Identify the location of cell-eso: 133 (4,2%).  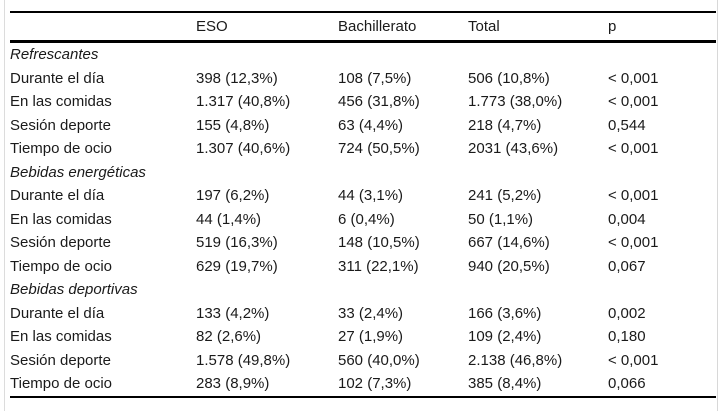
(233, 313).